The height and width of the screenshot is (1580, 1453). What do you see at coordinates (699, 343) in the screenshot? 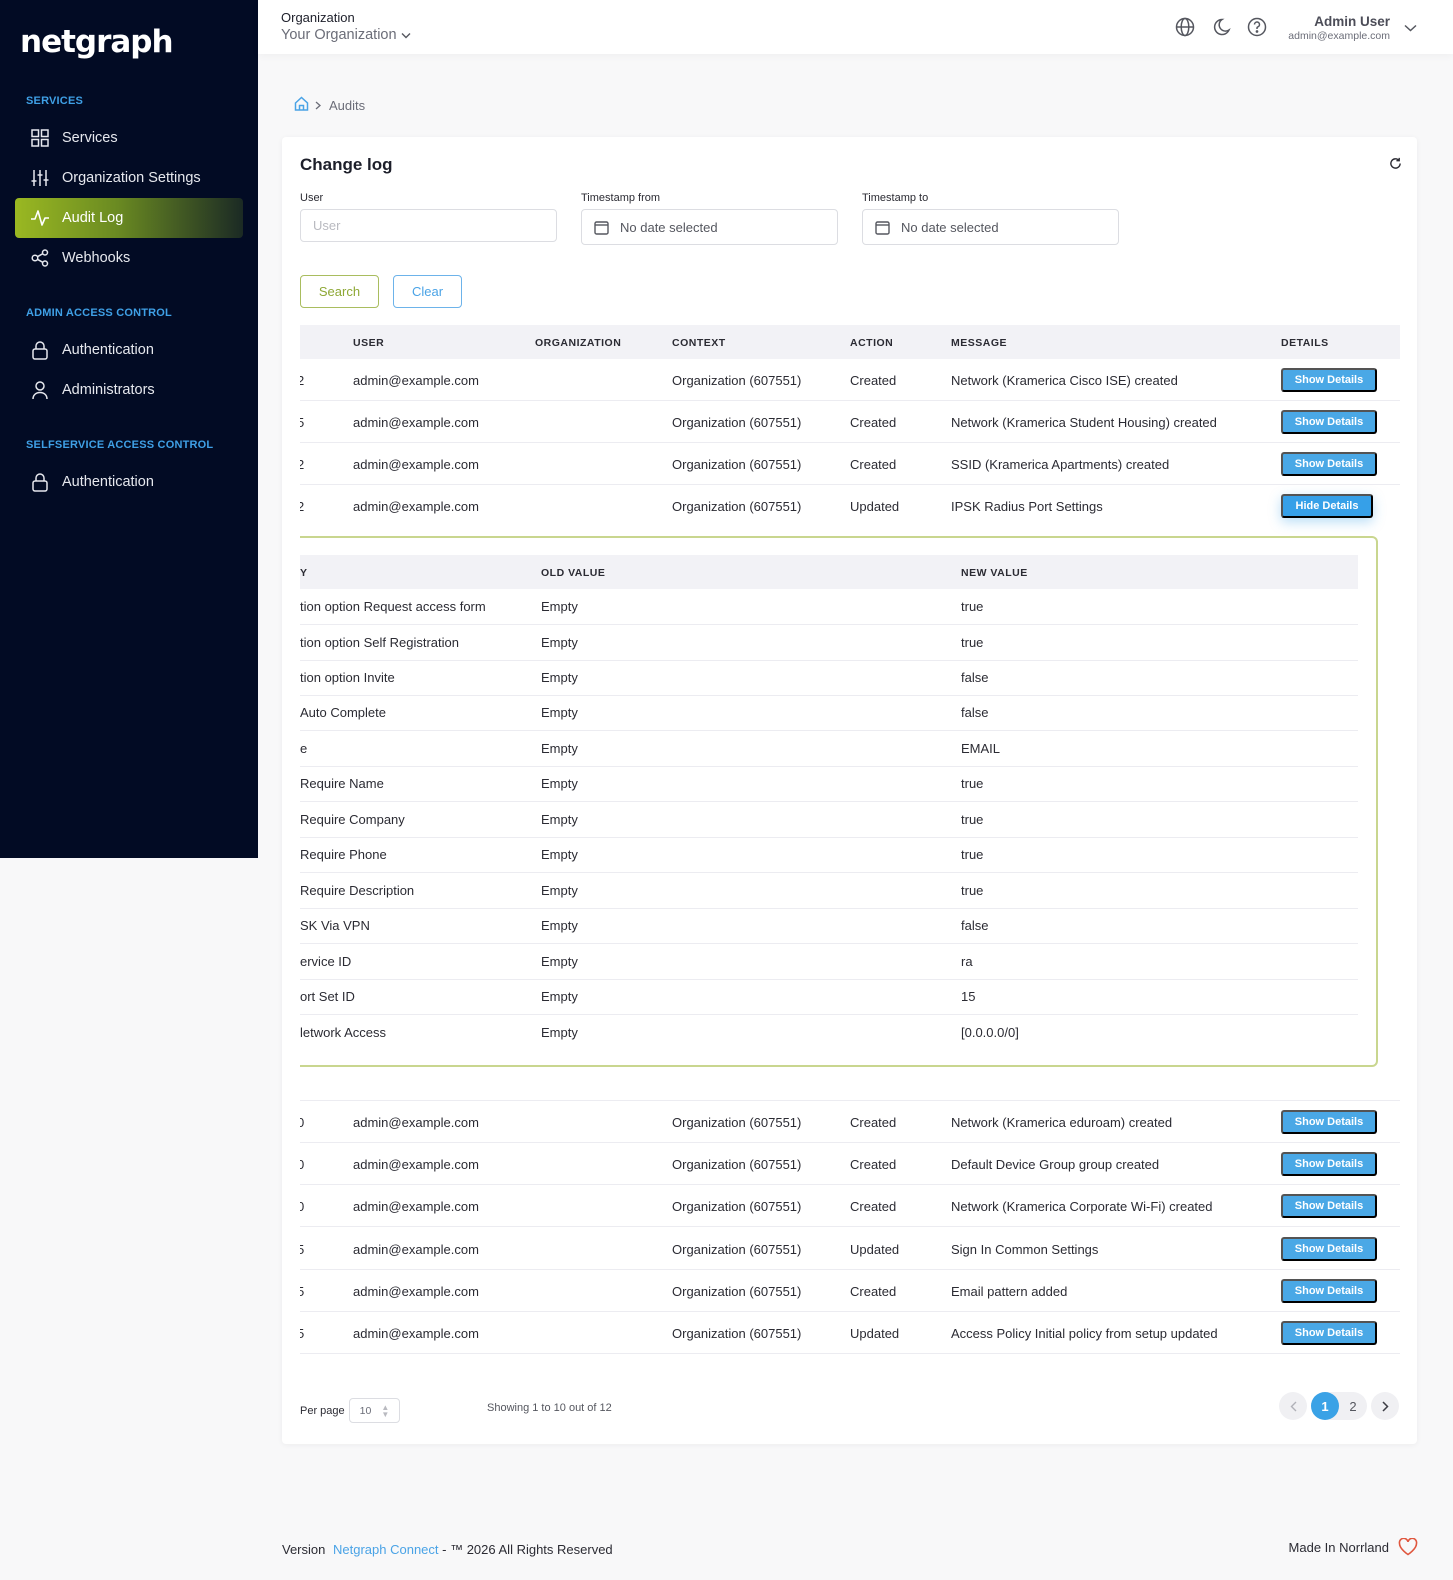
I see `col-context: CONTEXT` at bounding box center [699, 343].